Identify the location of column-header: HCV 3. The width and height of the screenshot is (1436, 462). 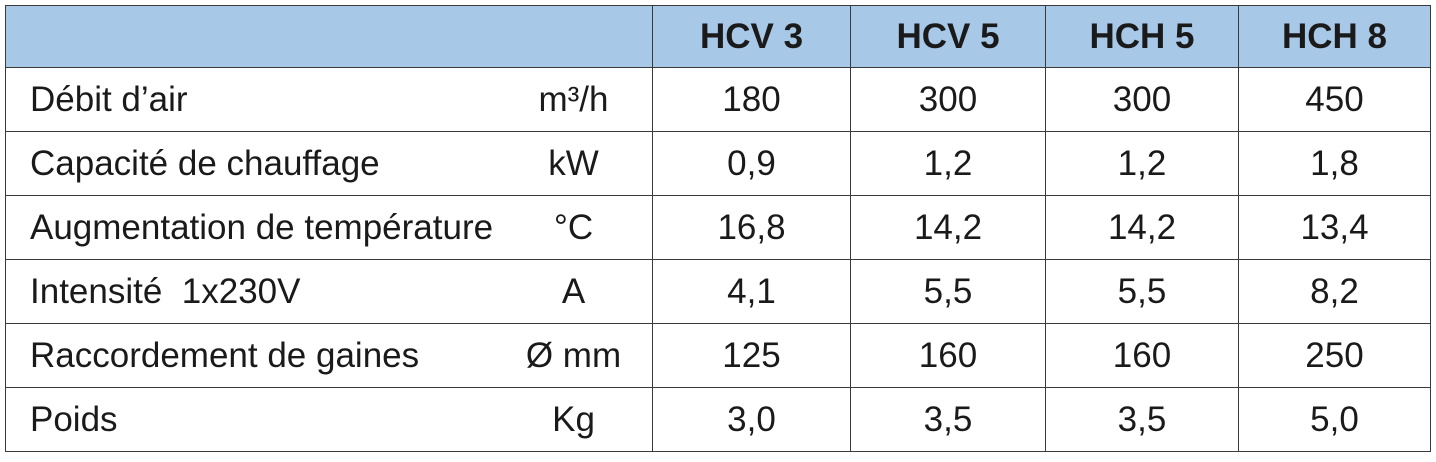
(751, 36).